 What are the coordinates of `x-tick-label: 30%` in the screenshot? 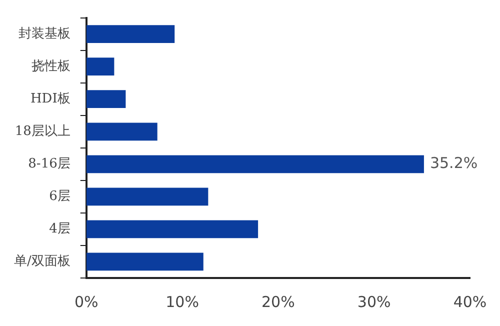 It's located at (374, 301).